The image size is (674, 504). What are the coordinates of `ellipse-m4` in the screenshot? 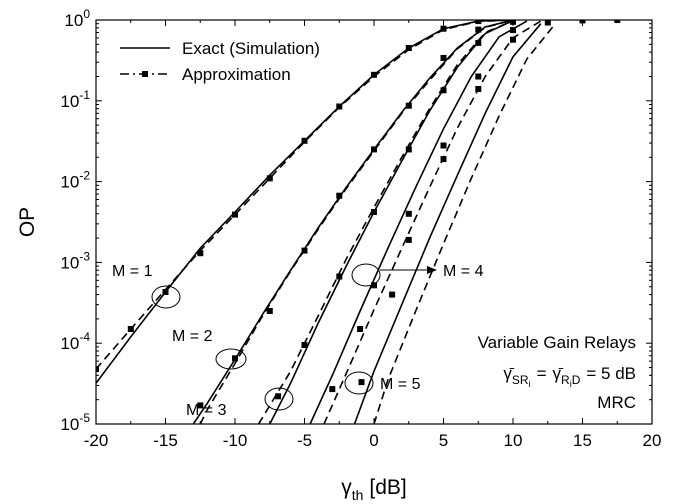 It's located at (366, 275).